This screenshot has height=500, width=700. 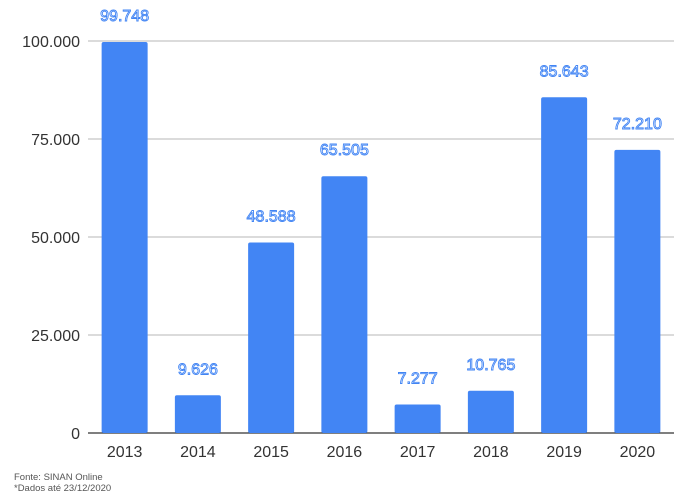 I want to click on x-tick-label-2016: 2016, so click(x=345, y=452).